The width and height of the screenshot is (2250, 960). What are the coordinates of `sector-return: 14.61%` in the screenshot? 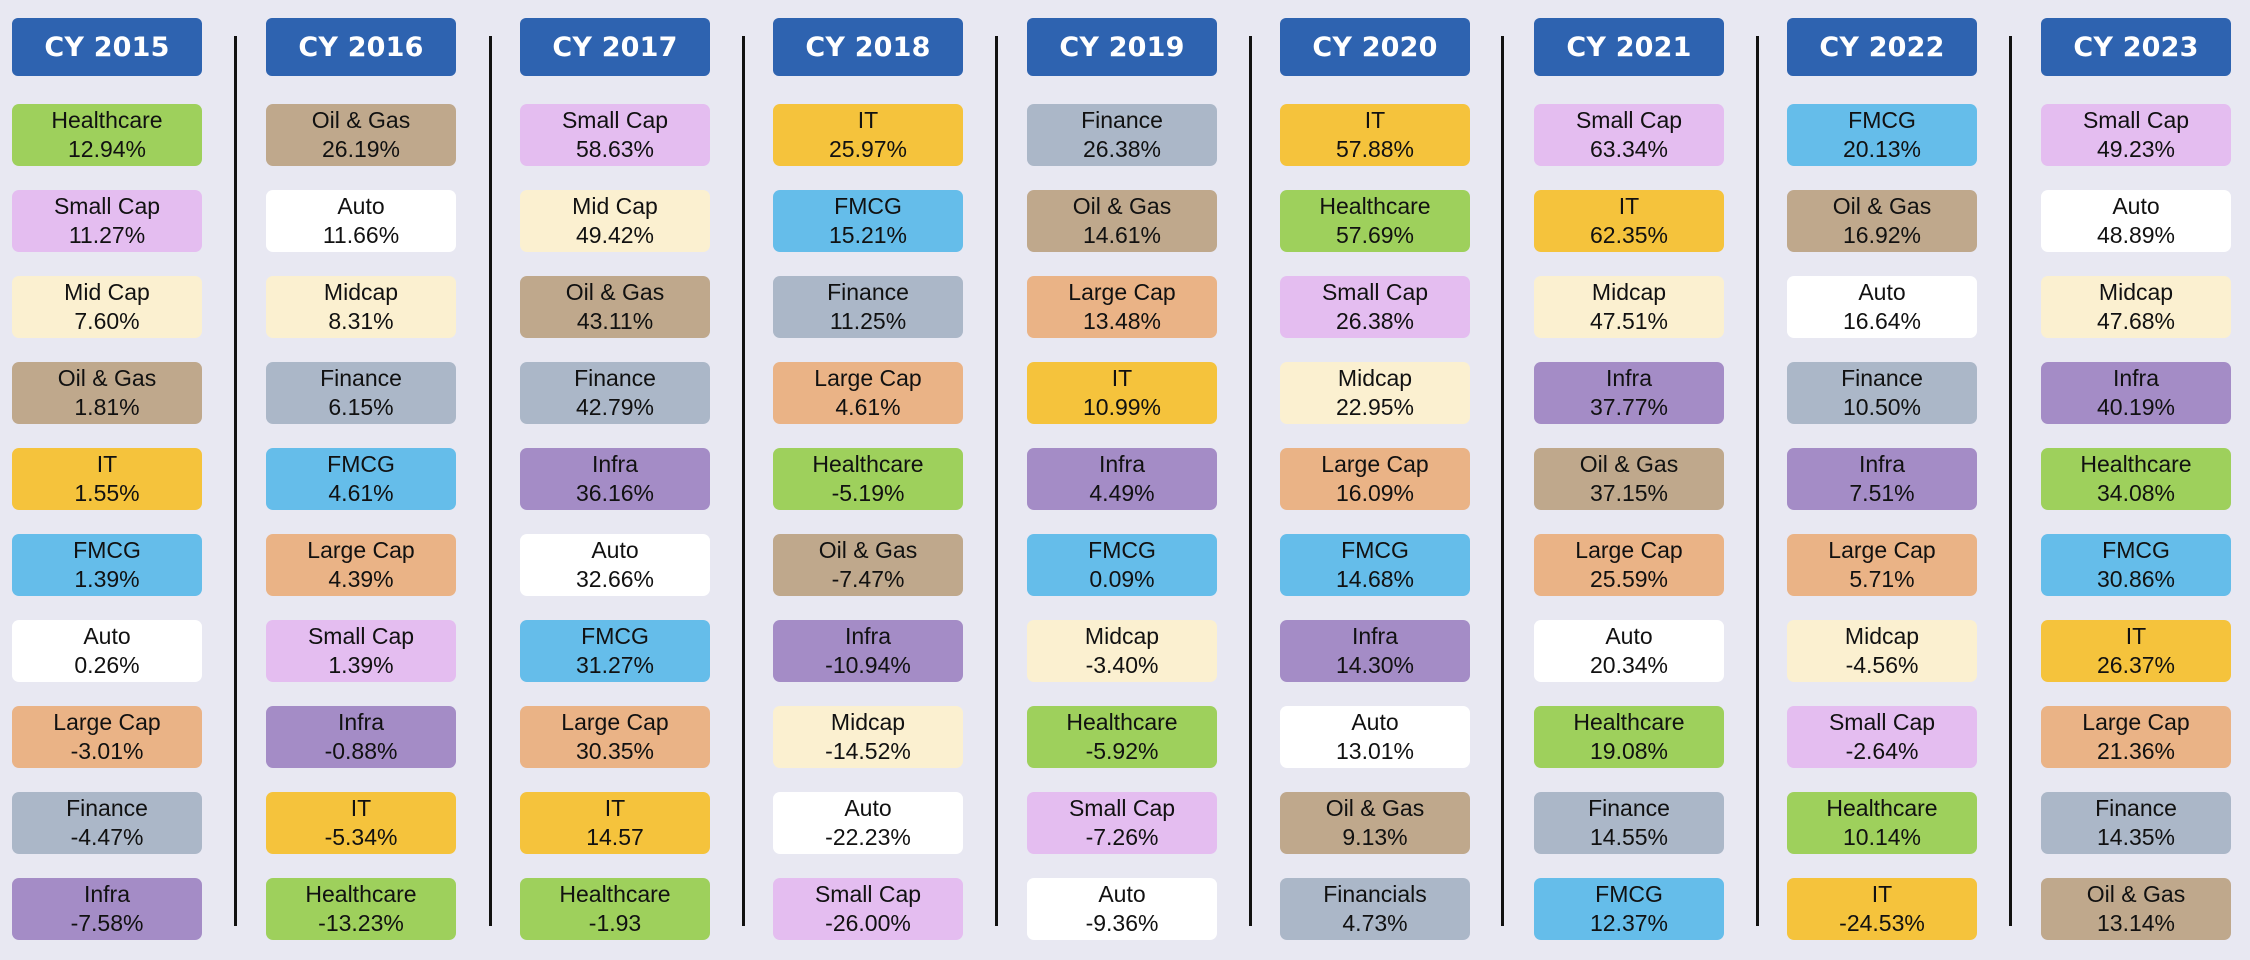 It's located at (1121, 235).